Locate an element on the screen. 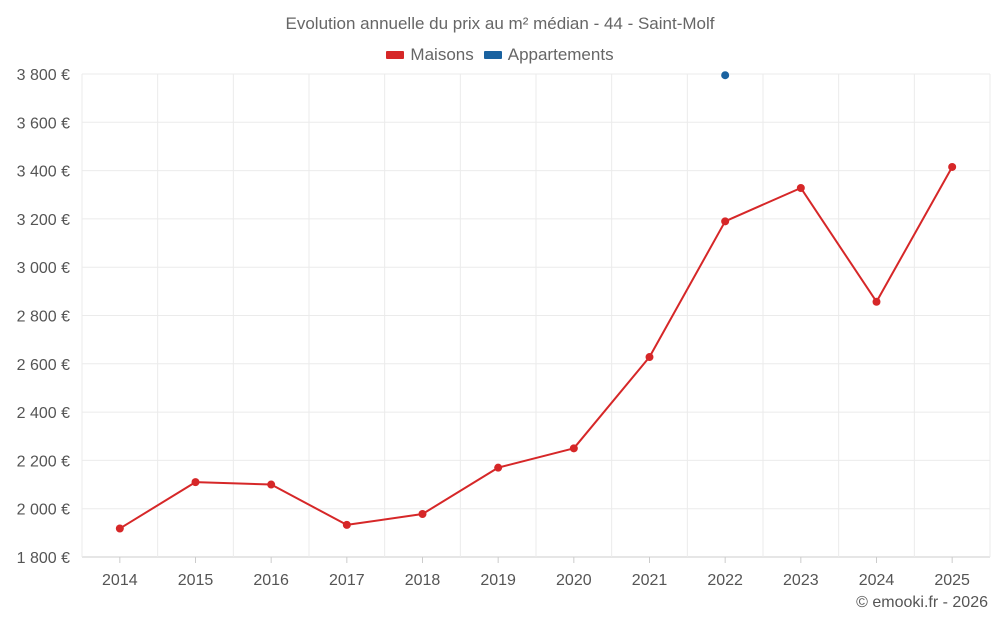 The image size is (1000, 625). x-tick-label-2024: 2024 is located at coordinates (877, 580).